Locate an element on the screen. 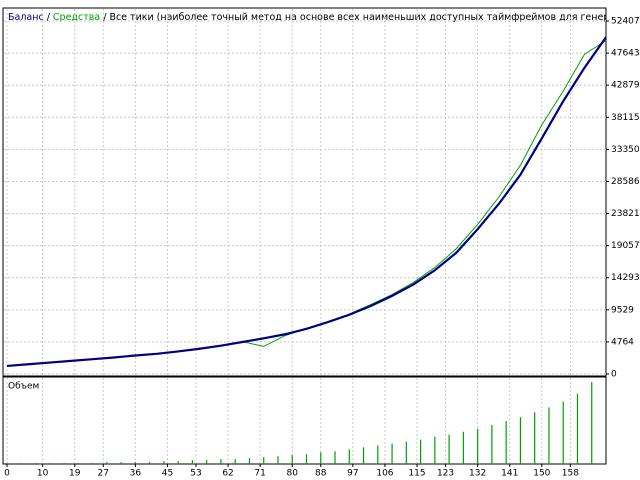  y-tick-label: 4764 is located at coordinates (622, 342).